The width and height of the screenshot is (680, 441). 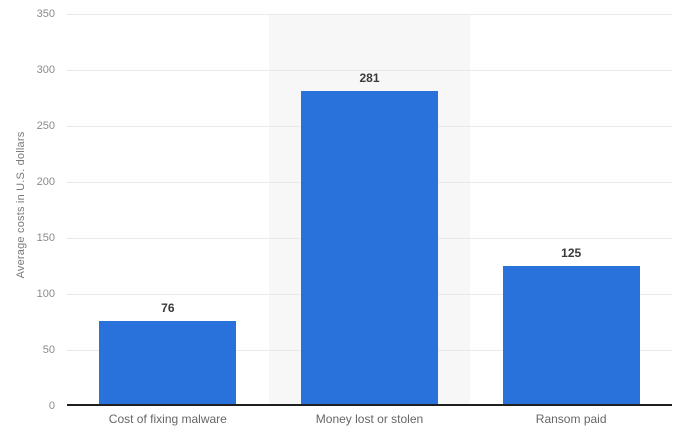 What do you see at coordinates (48, 350) in the screenshot?
I see `y-tick-label: 50` at bounding box center [48, 350].